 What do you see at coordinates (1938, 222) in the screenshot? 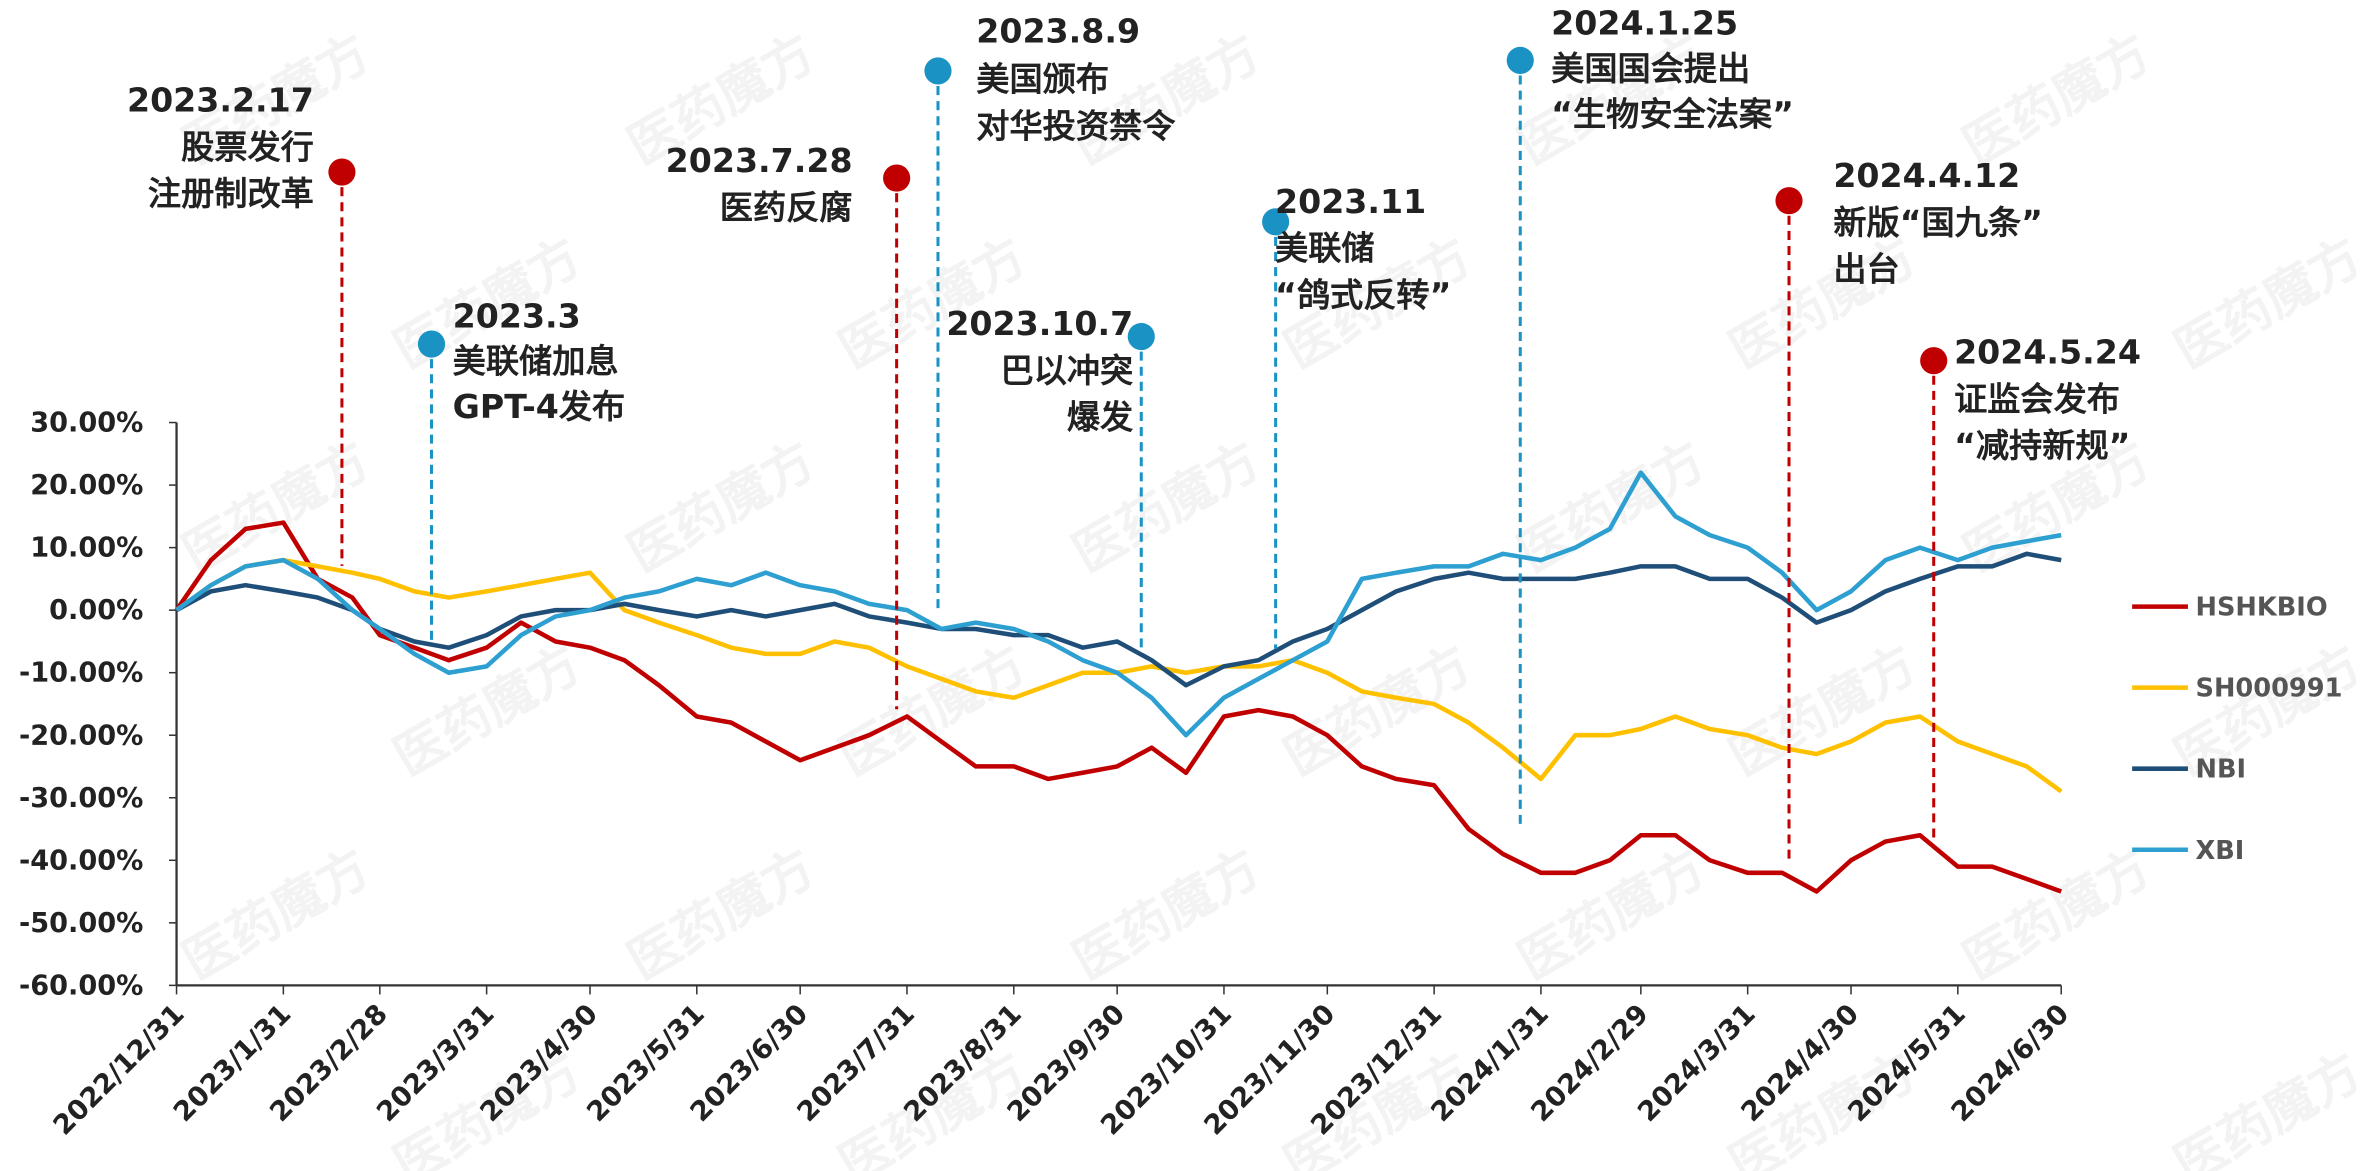
I see `annotation-text: 新版“国九条”` at bounding box center [1938, 222].